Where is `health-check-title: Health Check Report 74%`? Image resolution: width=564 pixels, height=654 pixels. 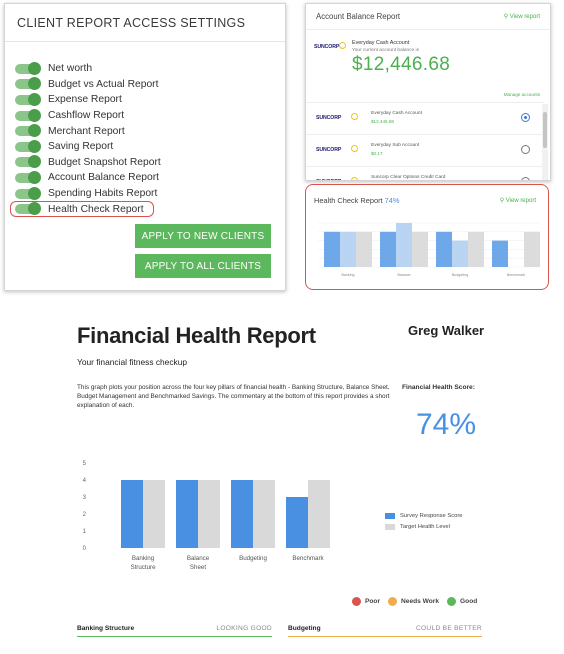 health-check-title: Health Check Report 74% is located at coordinates (356, 200).